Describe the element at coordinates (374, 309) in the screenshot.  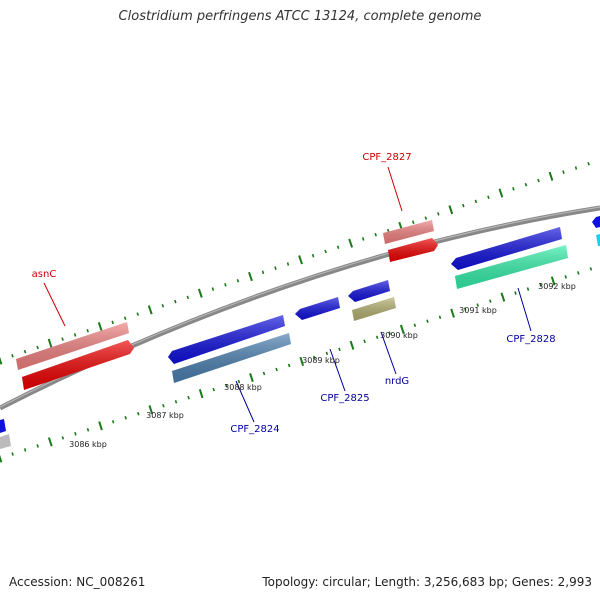
I see `gene-nrdG-track2` at that location.